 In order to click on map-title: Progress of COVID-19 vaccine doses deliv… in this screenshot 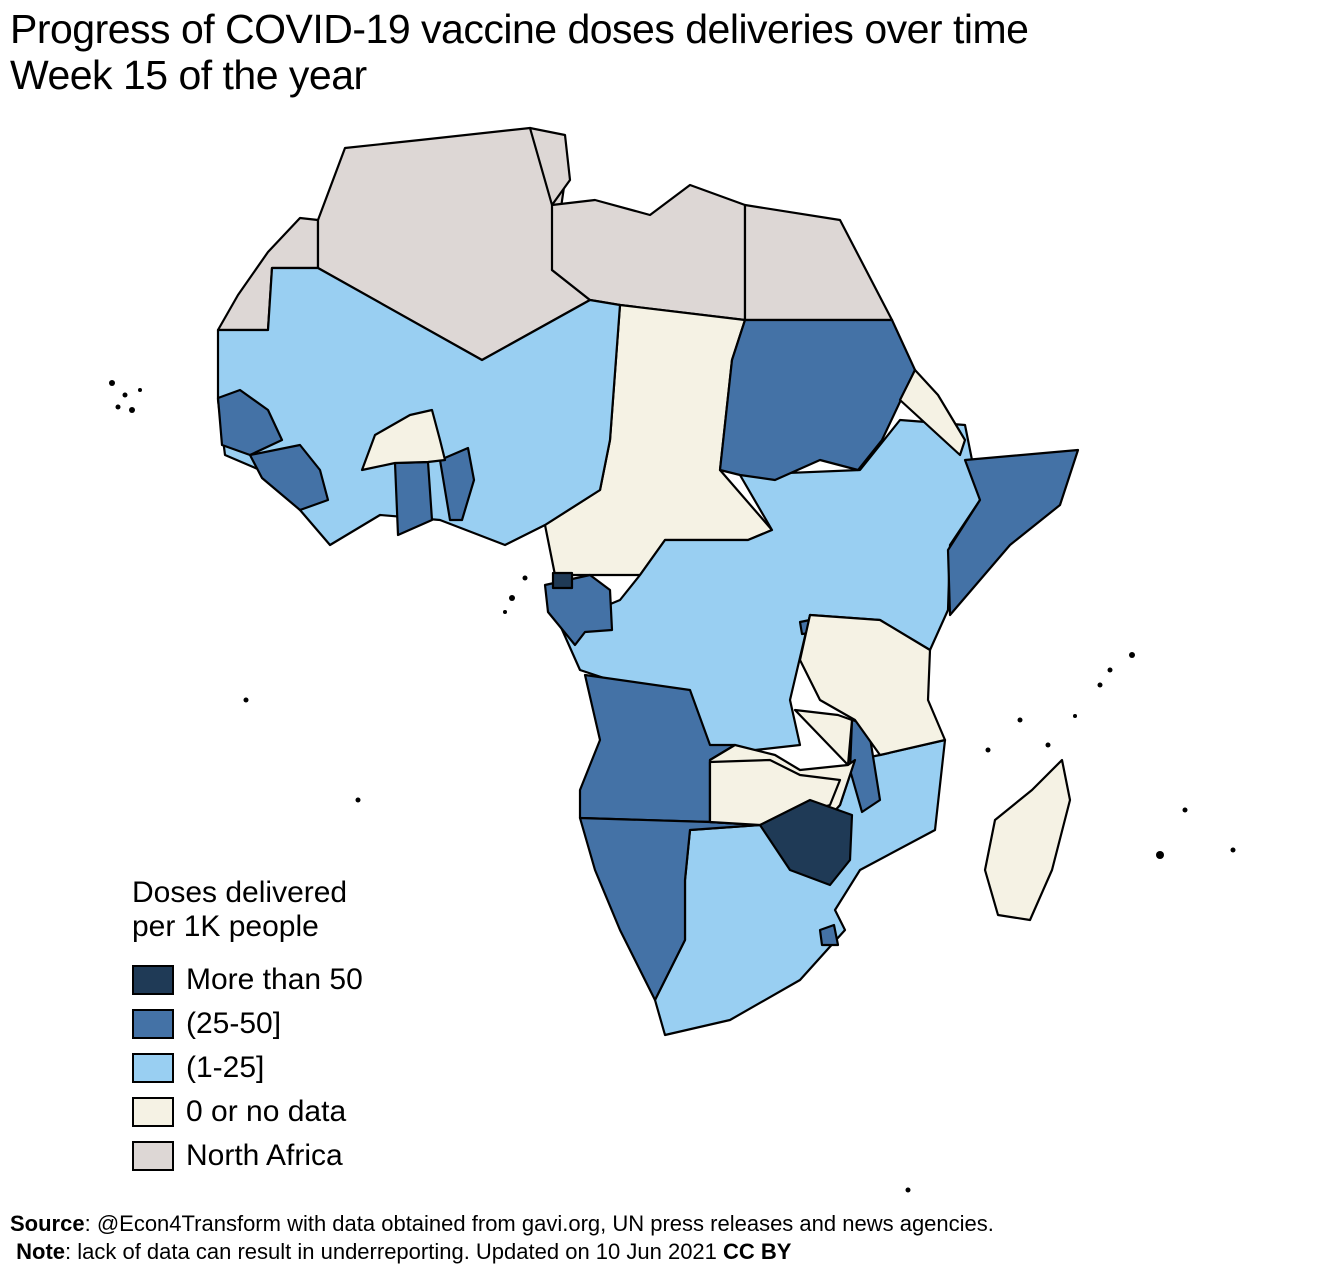, I will do `click(519, 52)`.